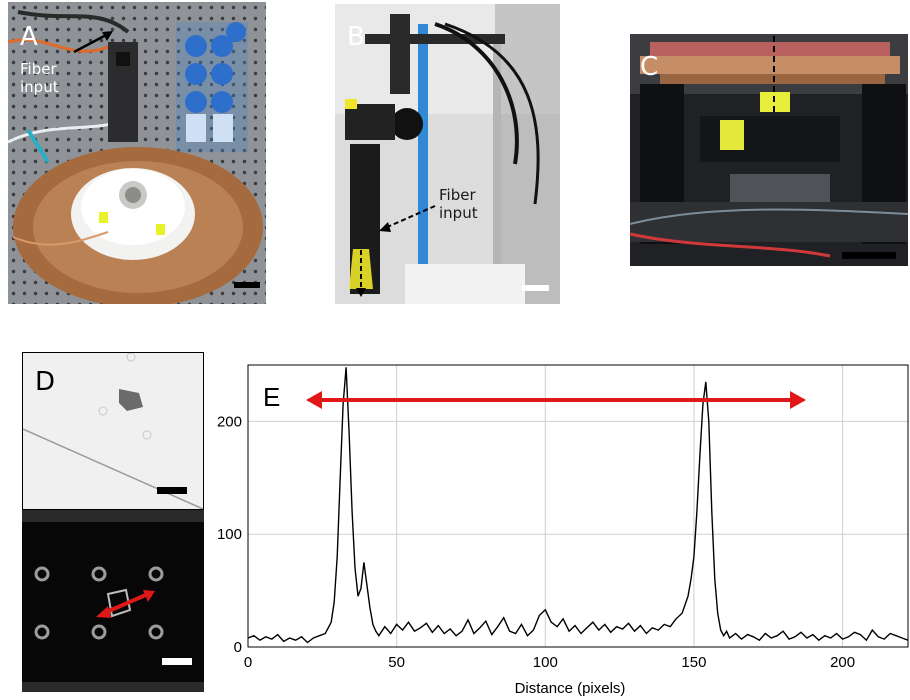  I want to click on x-tick-label: 0, so click(248, 662).